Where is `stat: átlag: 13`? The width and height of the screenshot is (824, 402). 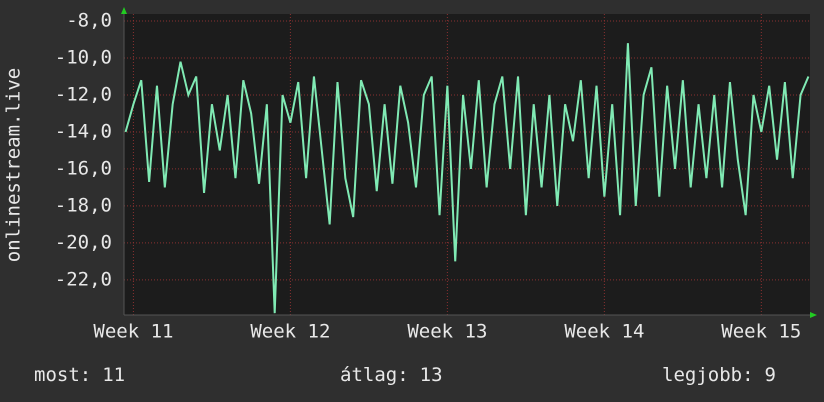
stat: átlag: 13 is located at coordinates (391, 375).